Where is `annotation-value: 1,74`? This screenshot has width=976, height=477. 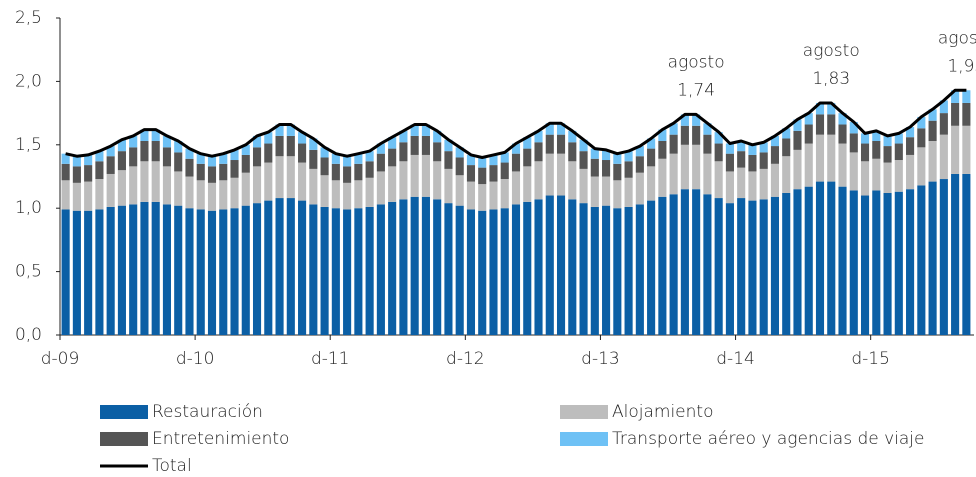 annotation-value: 1,74 is located at coordinates (696, 90).